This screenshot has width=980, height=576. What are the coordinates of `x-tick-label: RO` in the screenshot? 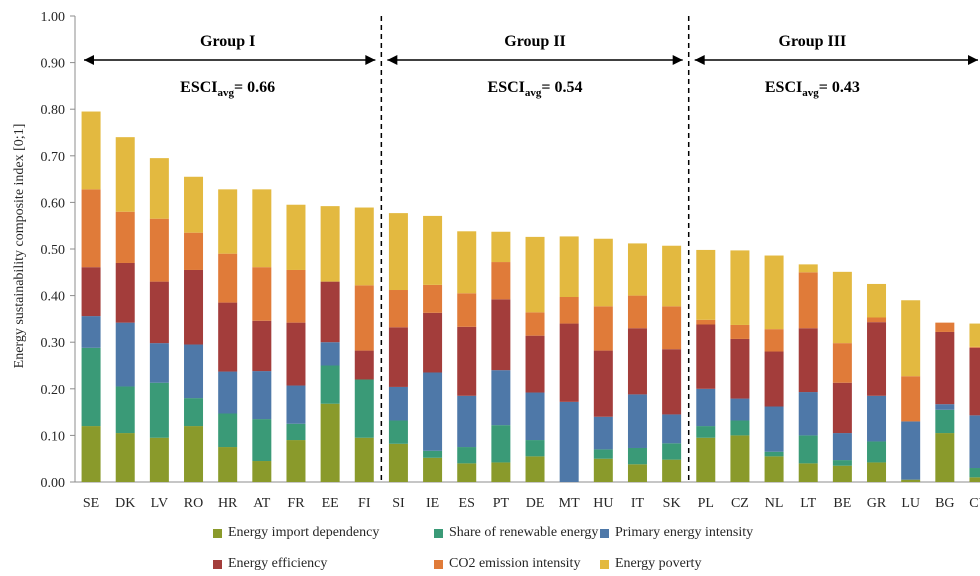 It's located at (193, 503).